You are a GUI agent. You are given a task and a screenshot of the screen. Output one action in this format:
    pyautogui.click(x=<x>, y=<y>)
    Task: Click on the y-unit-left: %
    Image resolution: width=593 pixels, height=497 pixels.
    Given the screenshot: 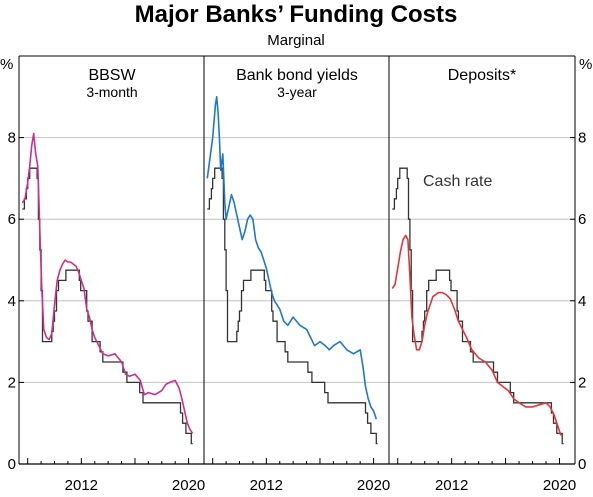 What is the action you would take?
    pyautogui.click(x=6, y=64)
    